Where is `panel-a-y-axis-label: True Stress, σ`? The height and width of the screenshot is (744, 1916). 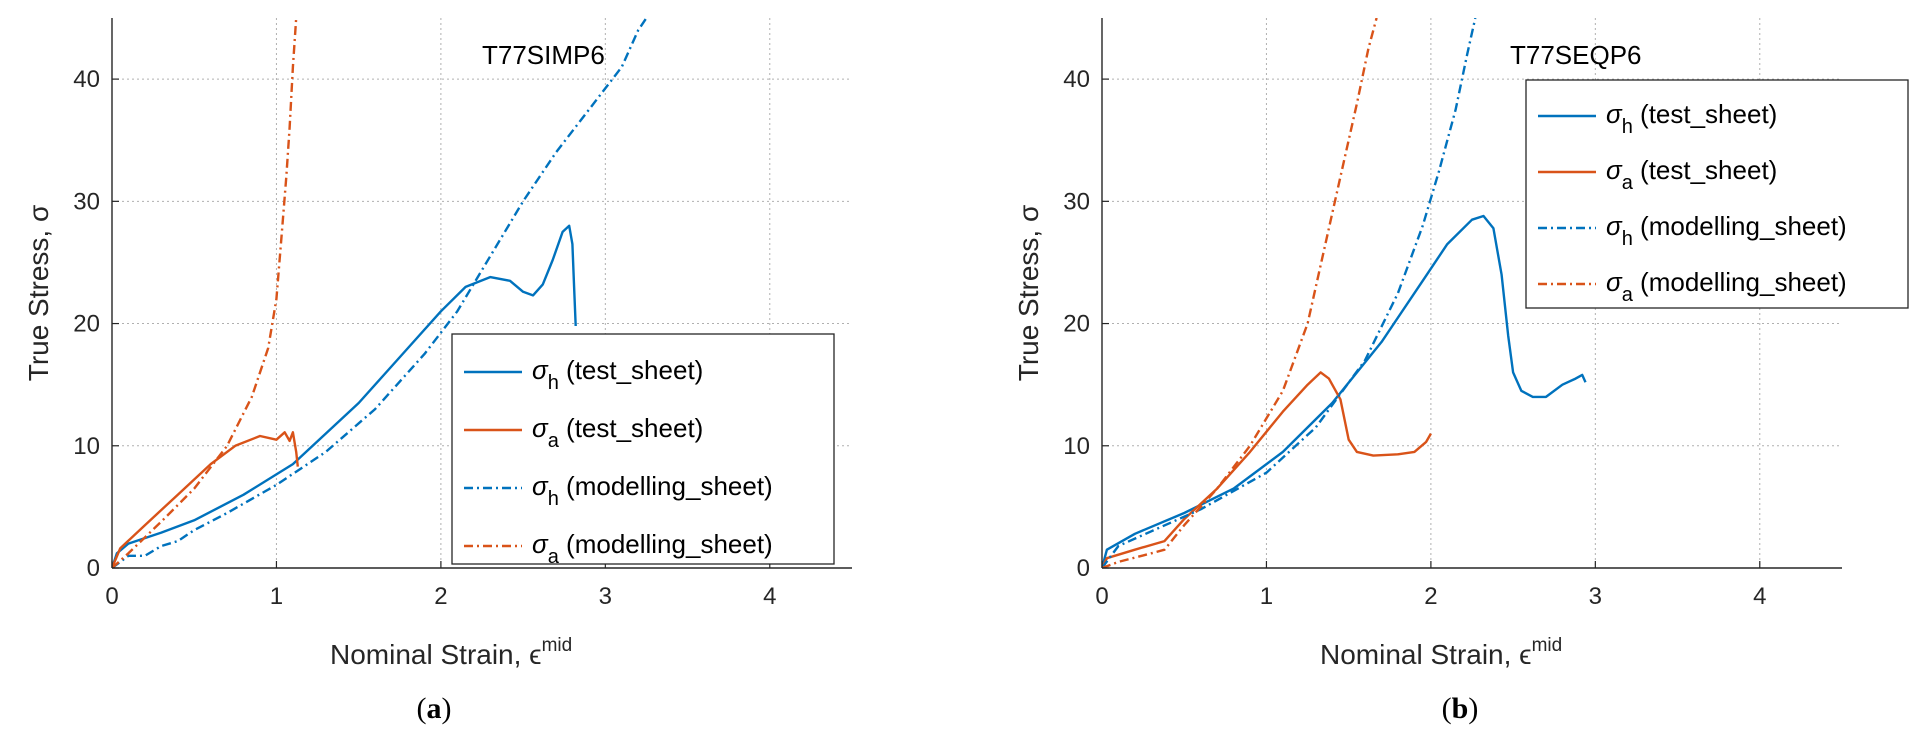 panel-a-y-axis-label: True Stress, σ is located at coordinates (38, 293).